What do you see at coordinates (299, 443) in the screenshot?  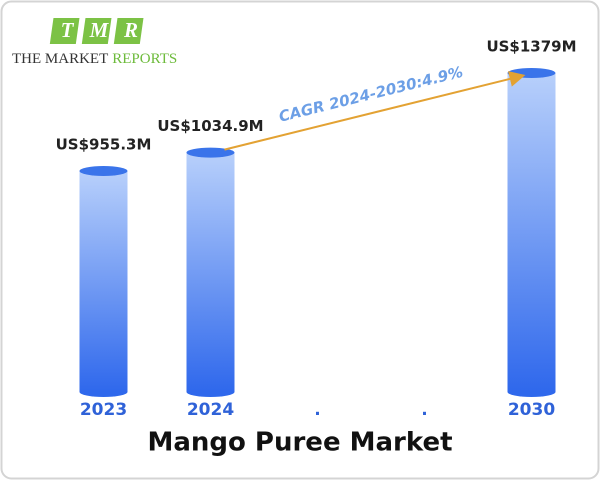 I see `chart-title: Mango Puree Market` at bounding box center [299, 443].